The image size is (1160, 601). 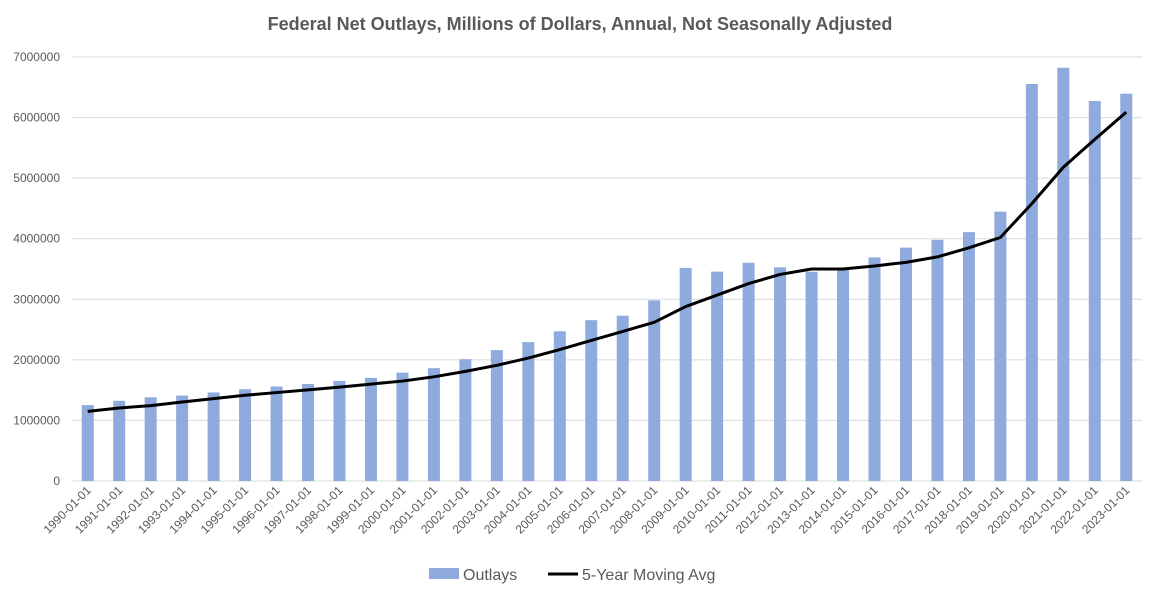 I want to click on legend-swatch-outlays, so click(x=444, y=573).